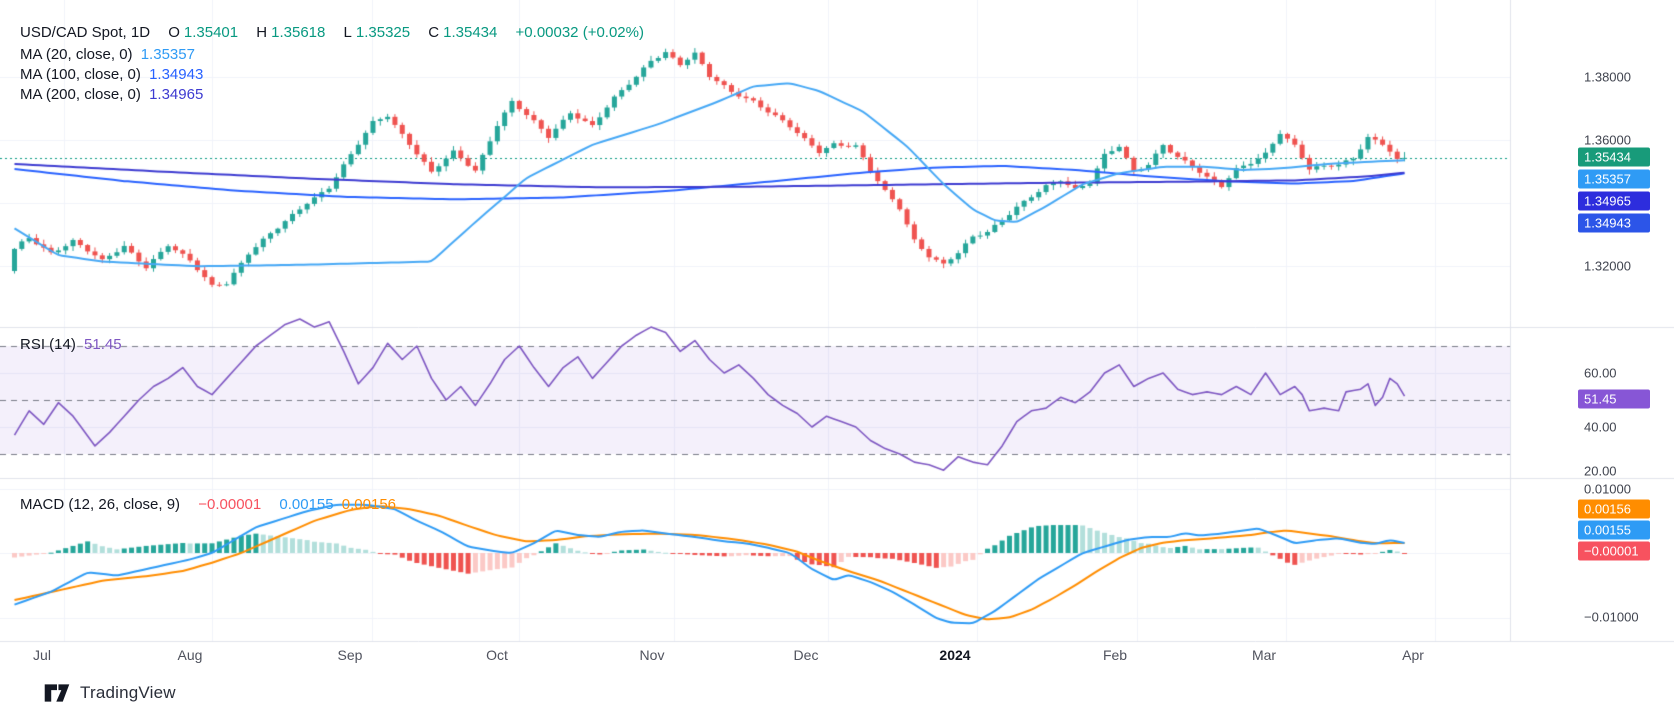  What do you see at coordinates (42, 655) in the screenshot?
I see `time-axis-label: Jul` at bounding box center [42, 655].